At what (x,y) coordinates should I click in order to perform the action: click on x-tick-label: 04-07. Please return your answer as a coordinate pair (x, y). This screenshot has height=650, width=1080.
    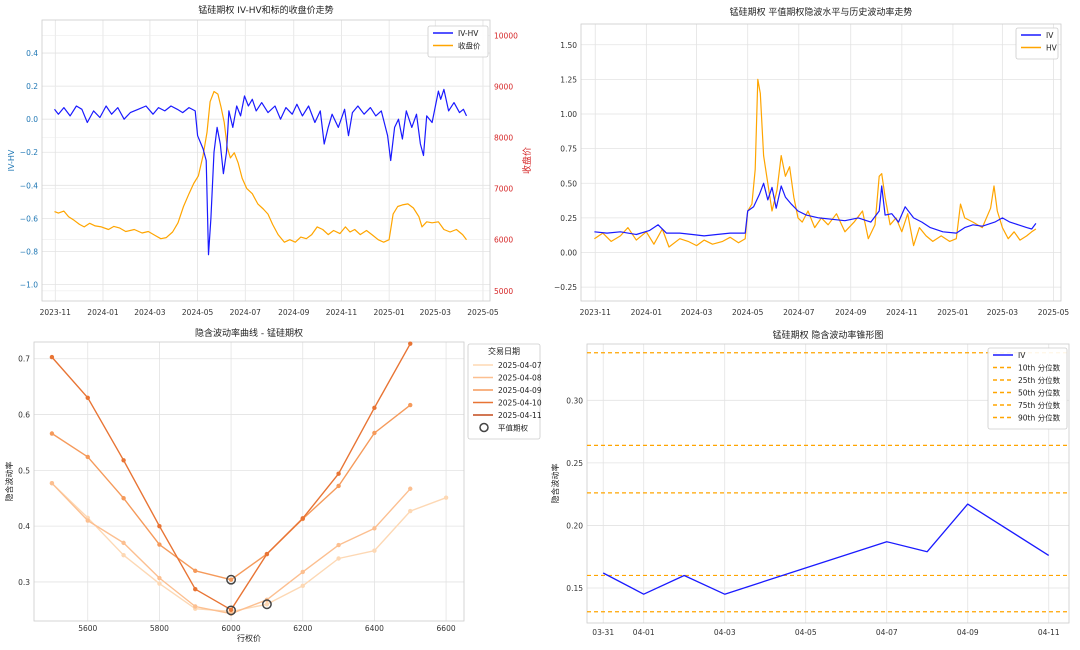
    Looking at the image, I should click on (887, 632).